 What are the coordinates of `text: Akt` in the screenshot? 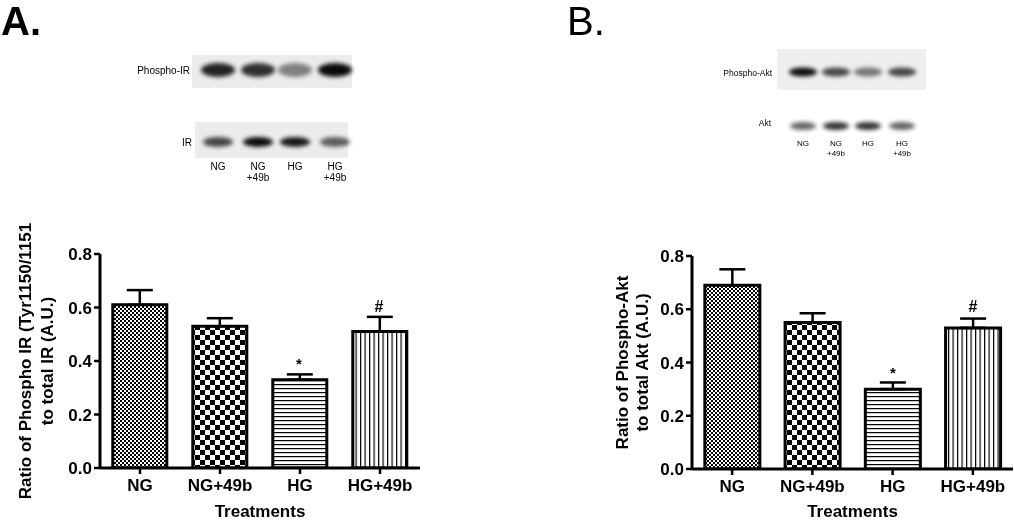 It's located at (765, 123).